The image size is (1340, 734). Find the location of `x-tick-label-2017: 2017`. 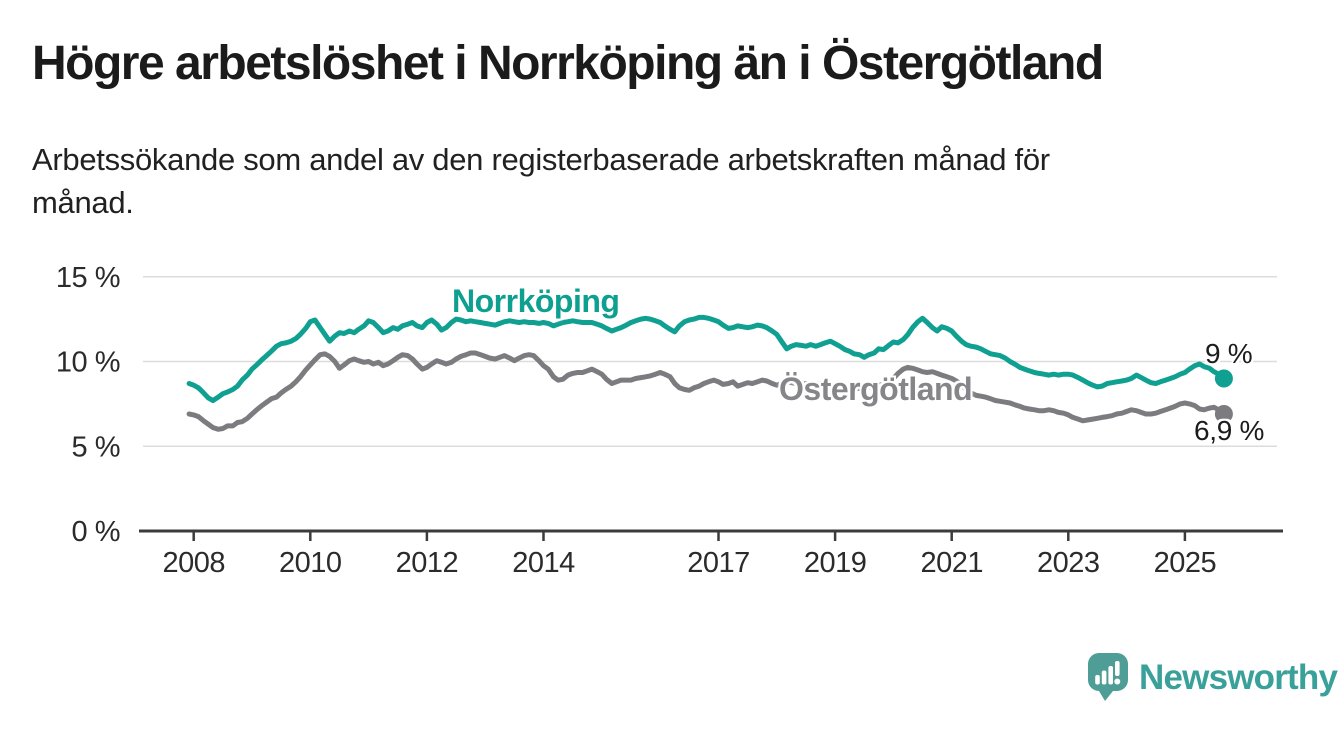

x-tick-label-2017: 2017 is located at coordinates (718, 563).